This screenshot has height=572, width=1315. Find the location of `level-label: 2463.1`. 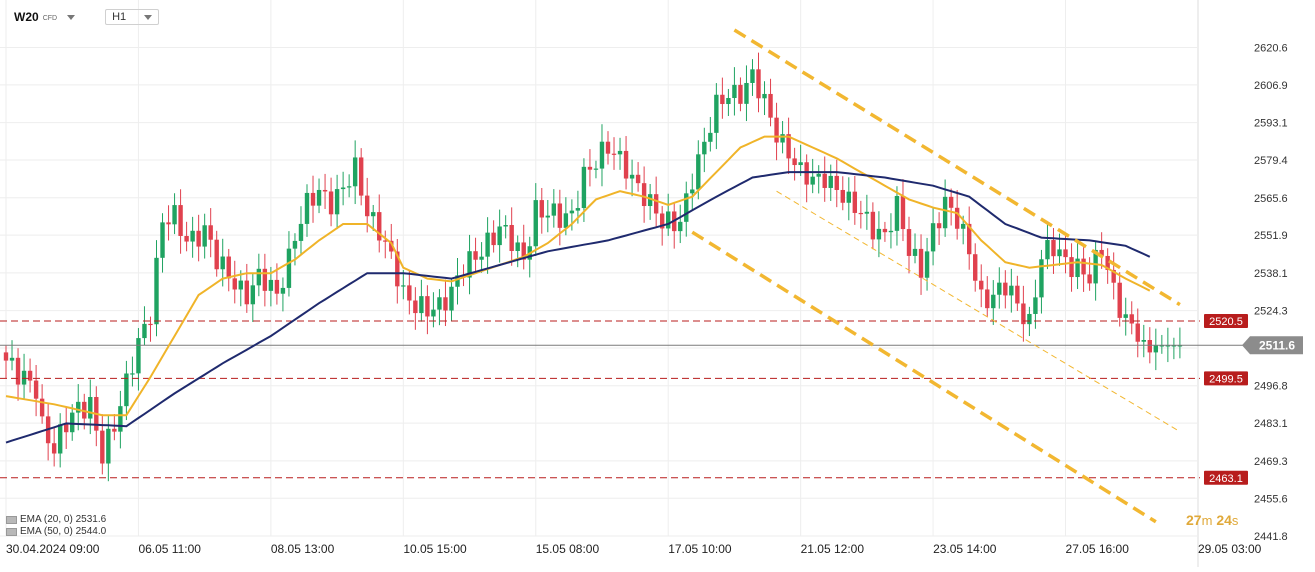

level-label: 2463.1 is located at coordinates (1226, 479).